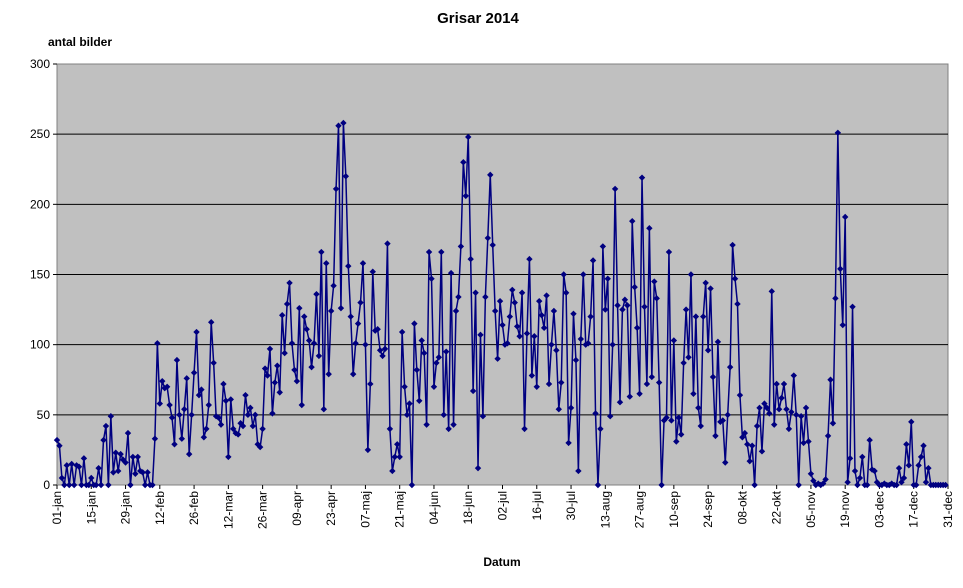  I want to click on x-tick-label: 23-apr, so click(331, 508).